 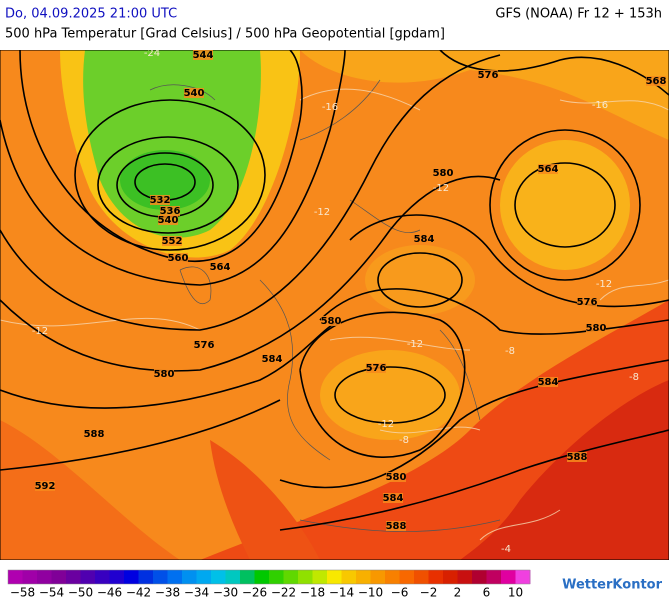 I want to click on date: Do, 04.09.2025 21:00 UTC, so click(x=91, y=14).